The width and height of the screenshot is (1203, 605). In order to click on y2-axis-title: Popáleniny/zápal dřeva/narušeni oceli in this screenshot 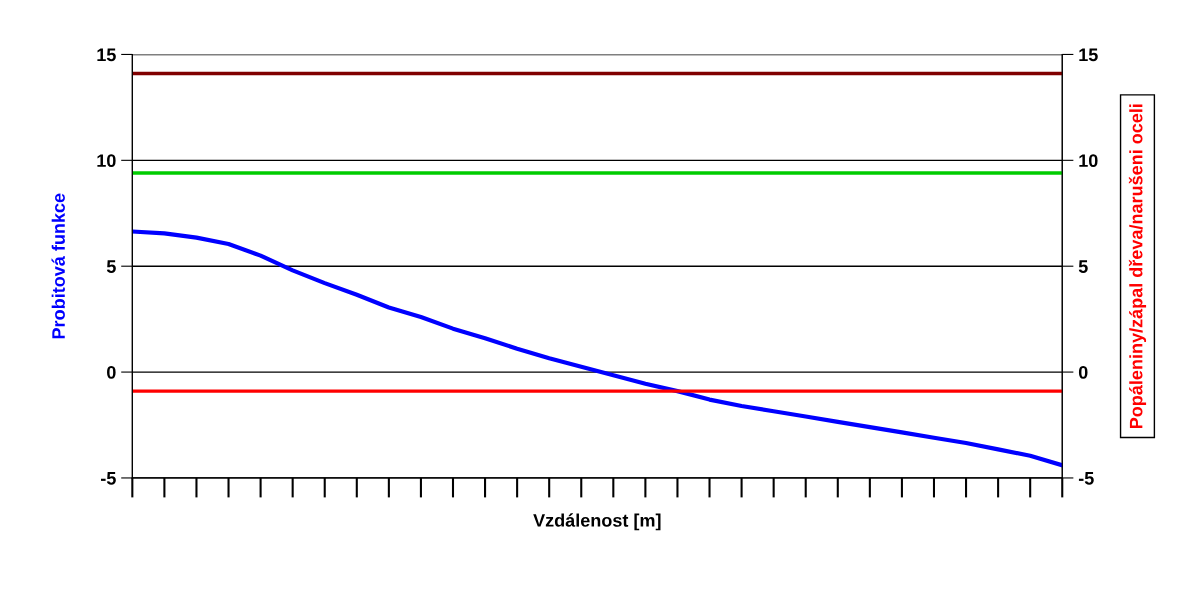, I will do `click(1137, 266)`.